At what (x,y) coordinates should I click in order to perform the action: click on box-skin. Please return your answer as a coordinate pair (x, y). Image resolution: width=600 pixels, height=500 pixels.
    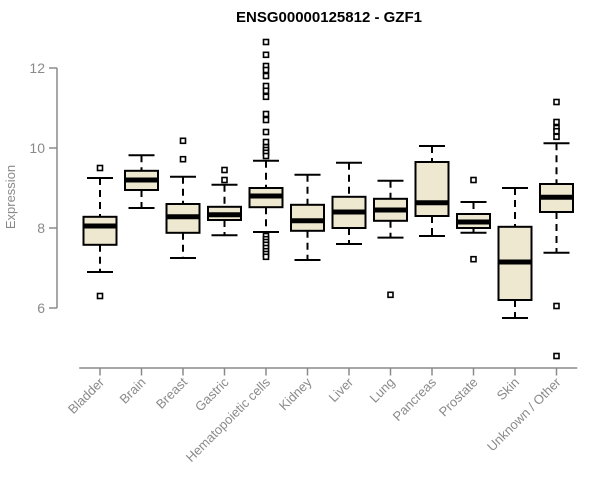
    Looking at the image, I should click on (515, 253).